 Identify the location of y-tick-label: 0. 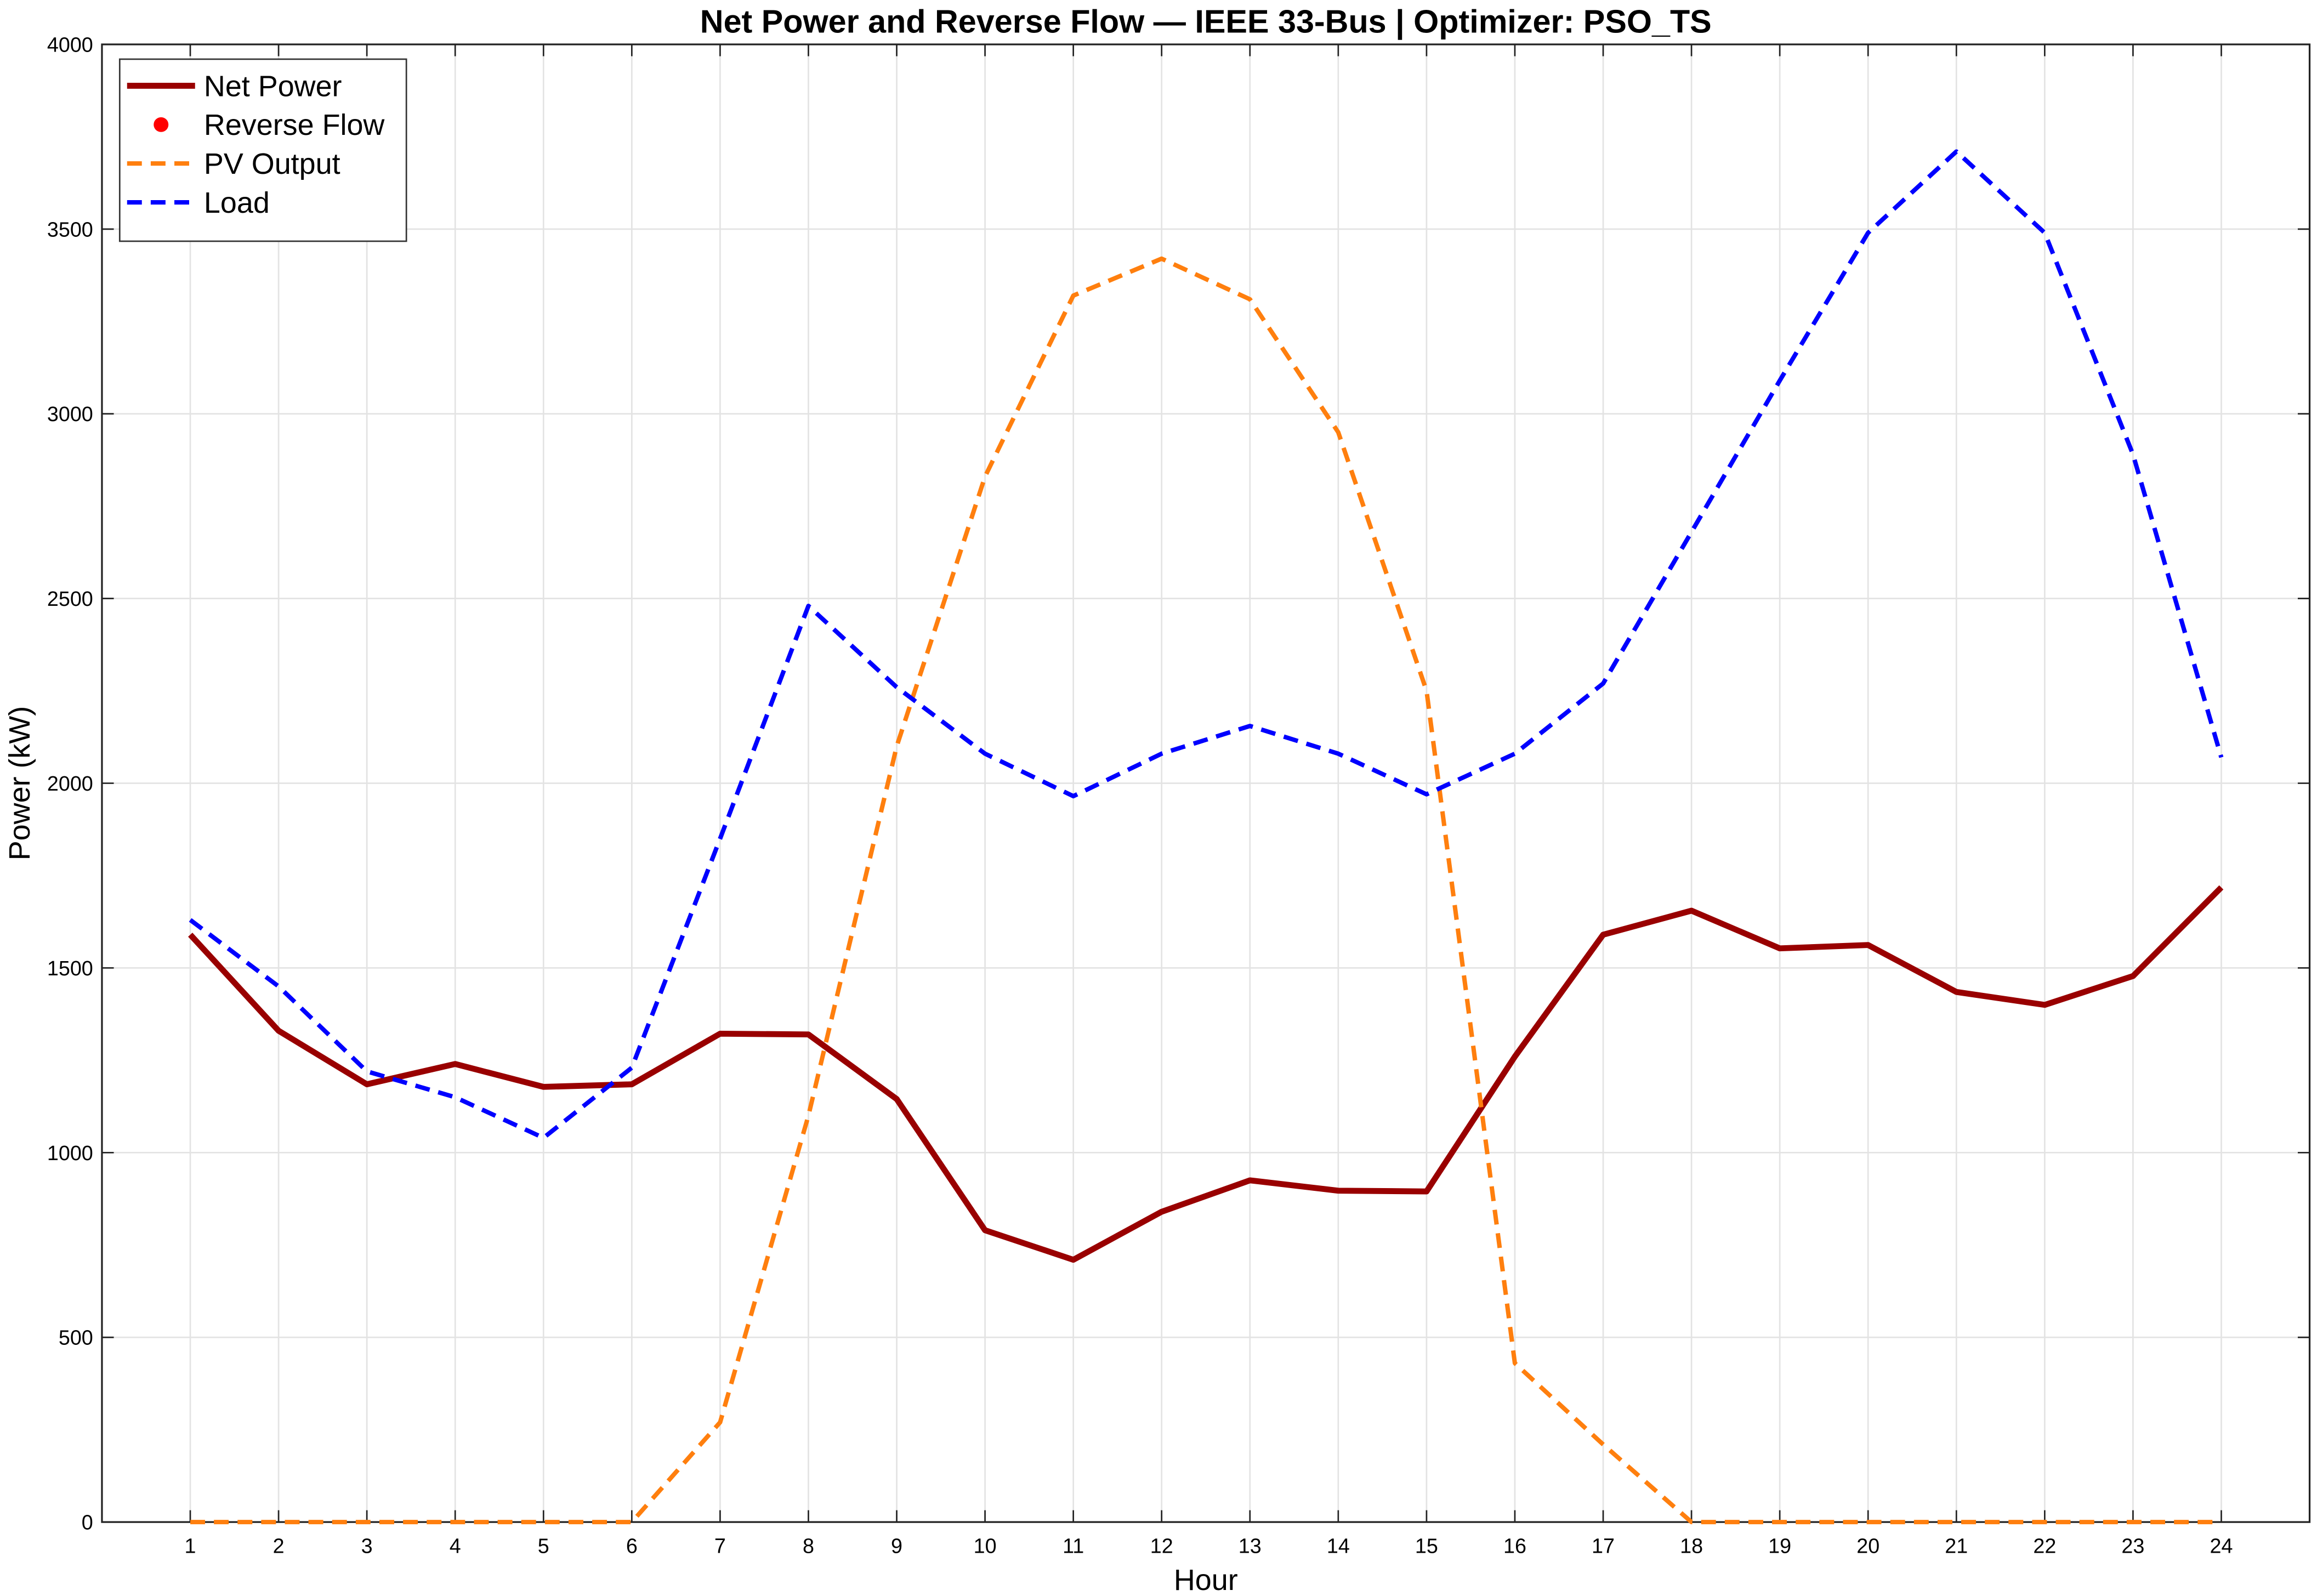
(87, 1522).